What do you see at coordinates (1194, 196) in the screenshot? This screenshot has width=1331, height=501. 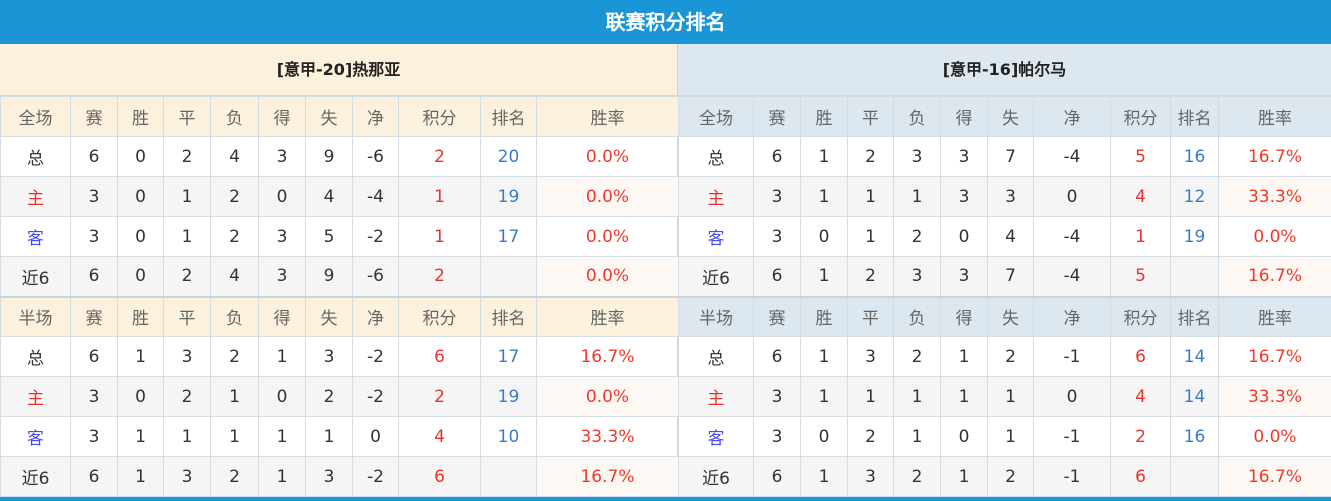 I see `cell-rank: 12` at bounding box center [1194, 196].